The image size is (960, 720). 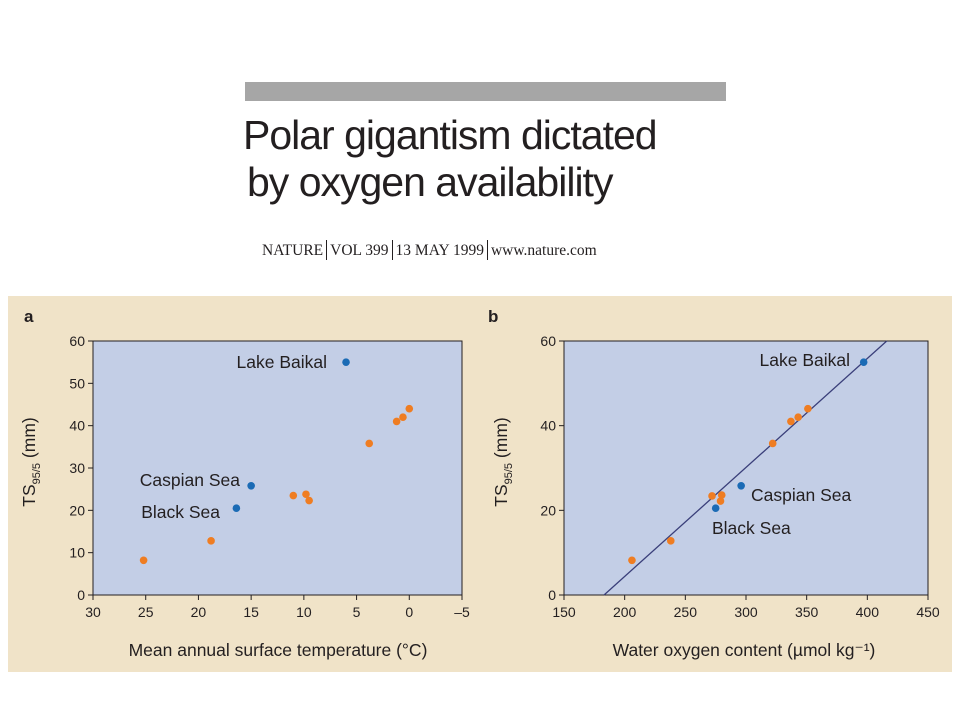 I want to click on issue-date: 13 MAY 1999, so click(x=439, y=250).